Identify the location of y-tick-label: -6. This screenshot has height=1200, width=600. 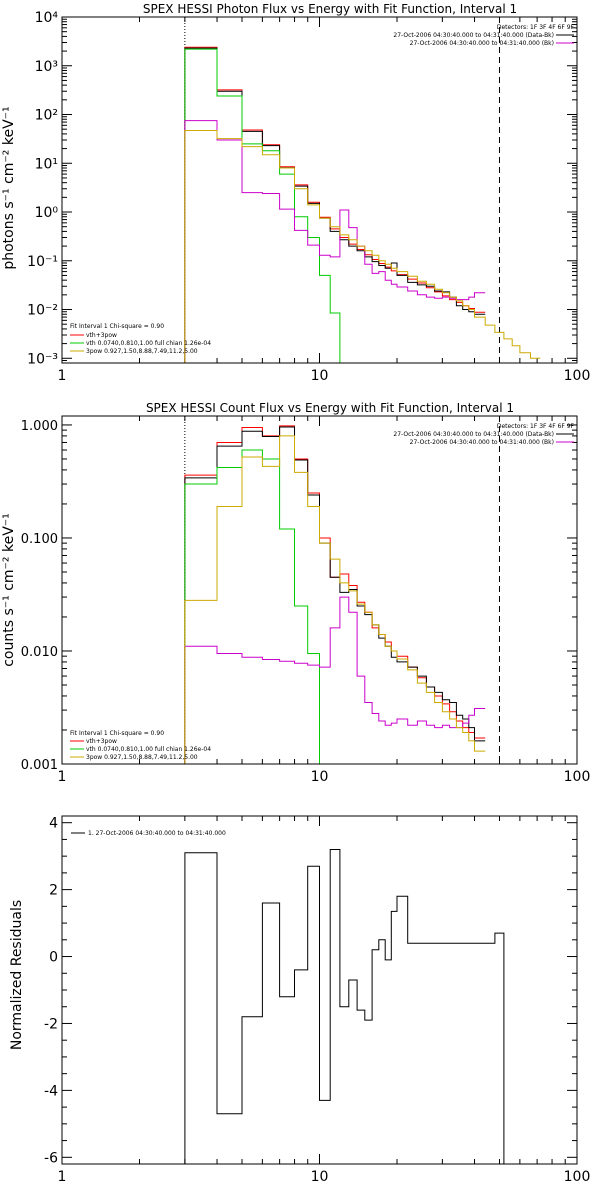
(51, 1158).